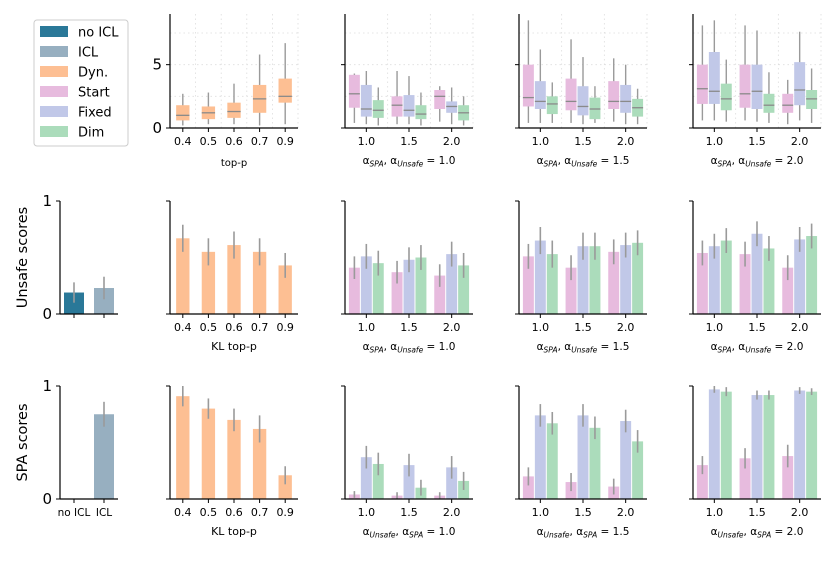 The height and width of the screenshot is (566, 831). I want to click on panel-spa-kl-top-p, so click(232, 444).